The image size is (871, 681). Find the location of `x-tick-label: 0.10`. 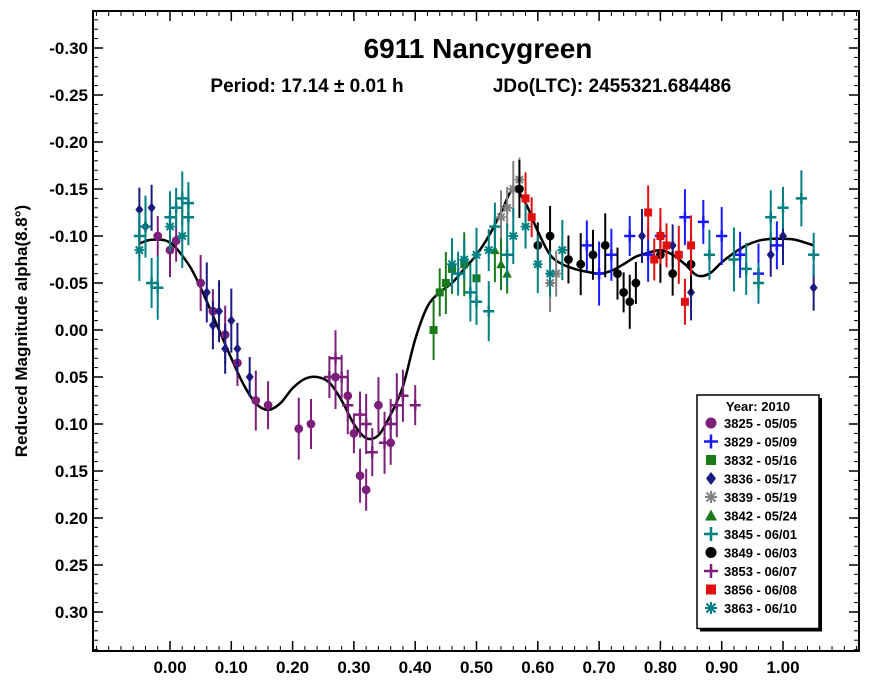

x-tick-label: 0.10 is located at coordinates (231, 667).